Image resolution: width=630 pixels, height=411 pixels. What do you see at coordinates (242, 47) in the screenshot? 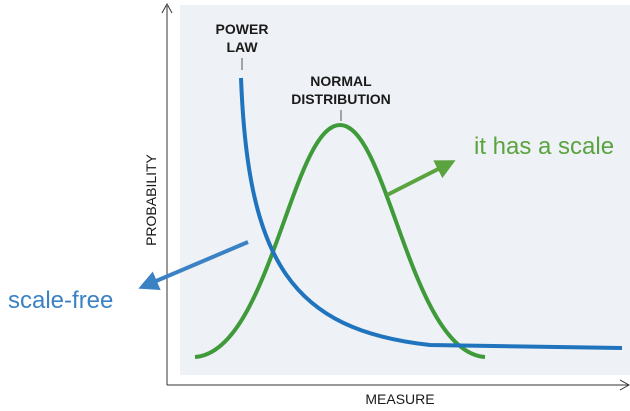
I see `power-law-label: LAW` at bounding box center [242, 47].